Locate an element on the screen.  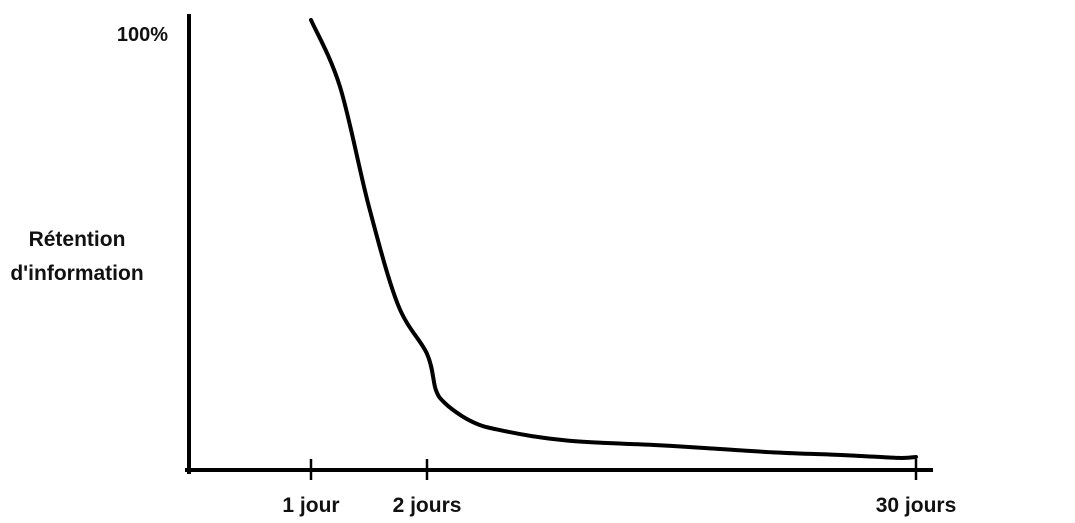
x-tick-label: 1 jour is located at coordinates (310, 505).